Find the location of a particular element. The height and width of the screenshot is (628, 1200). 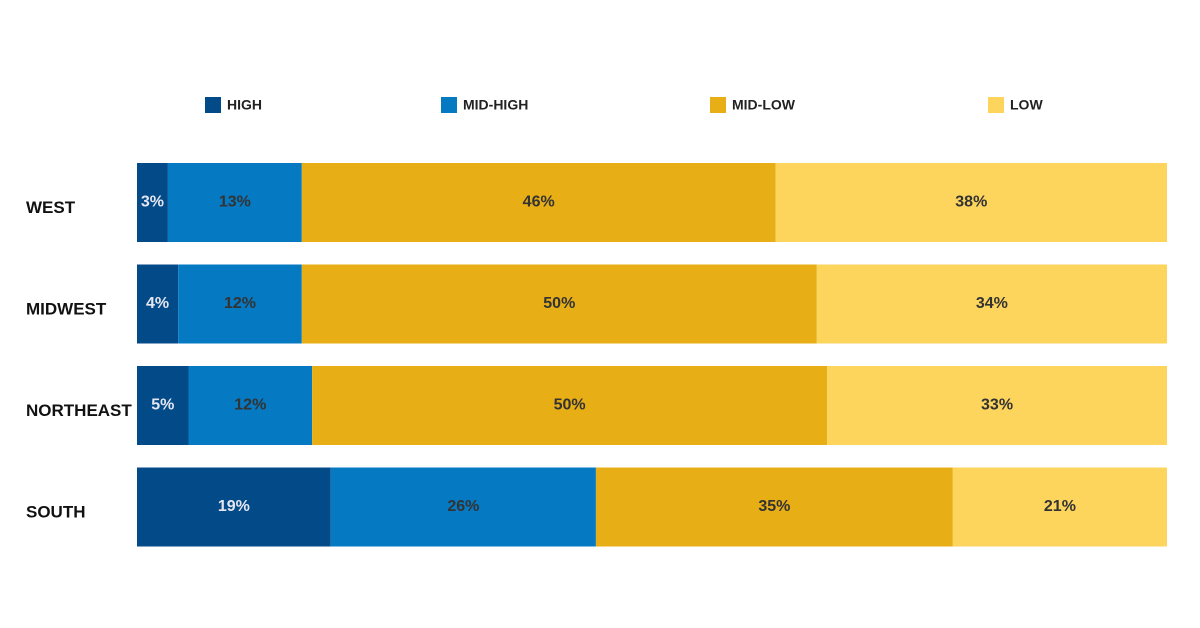

category-label: SOUTH is located at coordinates (56, 511).